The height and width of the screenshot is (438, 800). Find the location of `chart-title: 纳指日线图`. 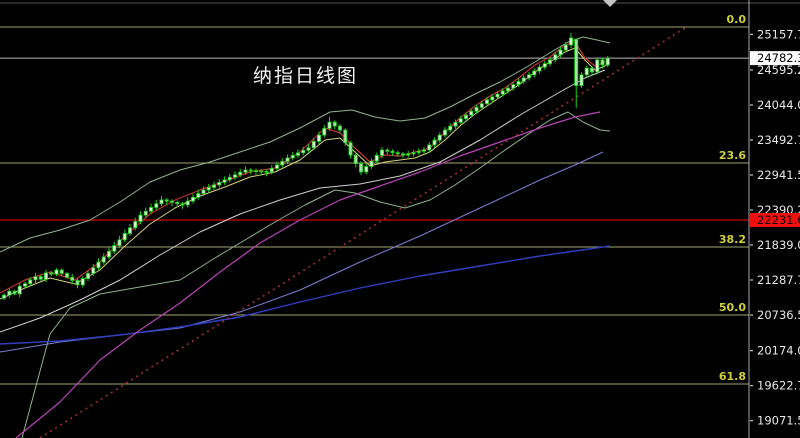

chart-title: 纳指日线图 is located at coordinates (306, 76).